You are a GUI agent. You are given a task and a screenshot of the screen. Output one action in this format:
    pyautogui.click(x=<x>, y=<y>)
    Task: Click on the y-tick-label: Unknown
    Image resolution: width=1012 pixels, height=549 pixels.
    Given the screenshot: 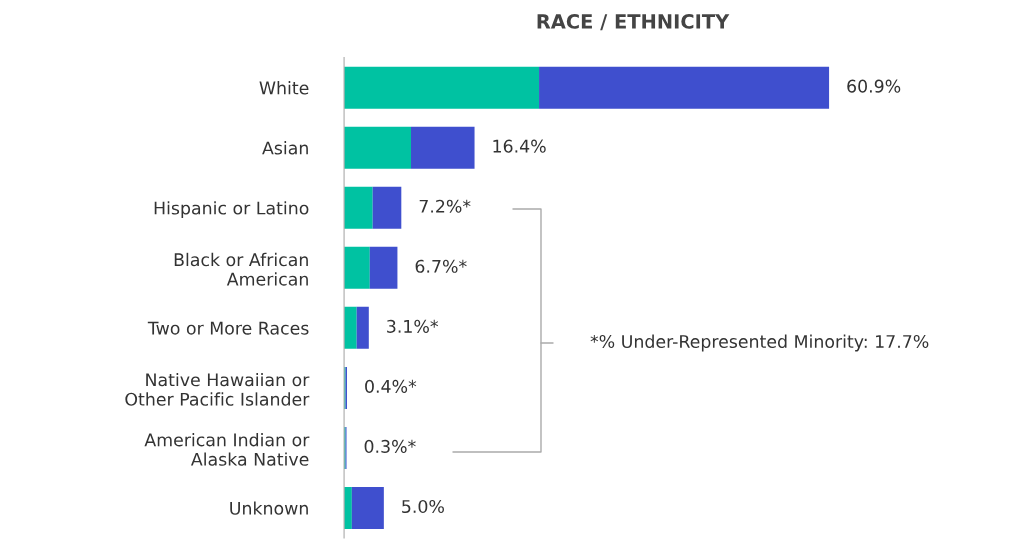 What is the action you would take?
    pyautogui.click(x=269, y=508)
    